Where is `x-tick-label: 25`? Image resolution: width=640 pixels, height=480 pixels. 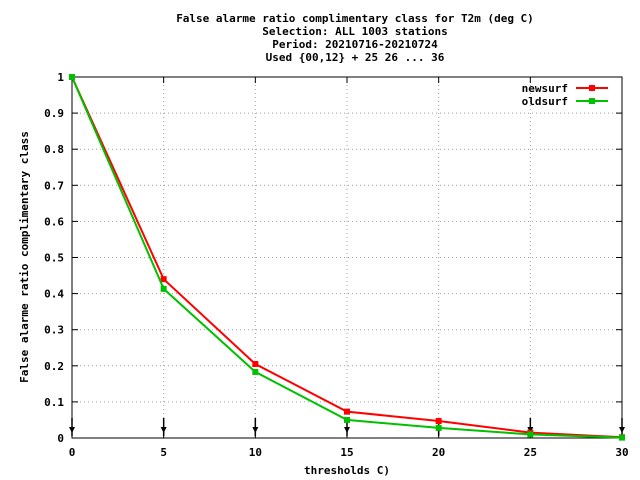 x-tick-label: 25 is located at coordinates (530, 452).